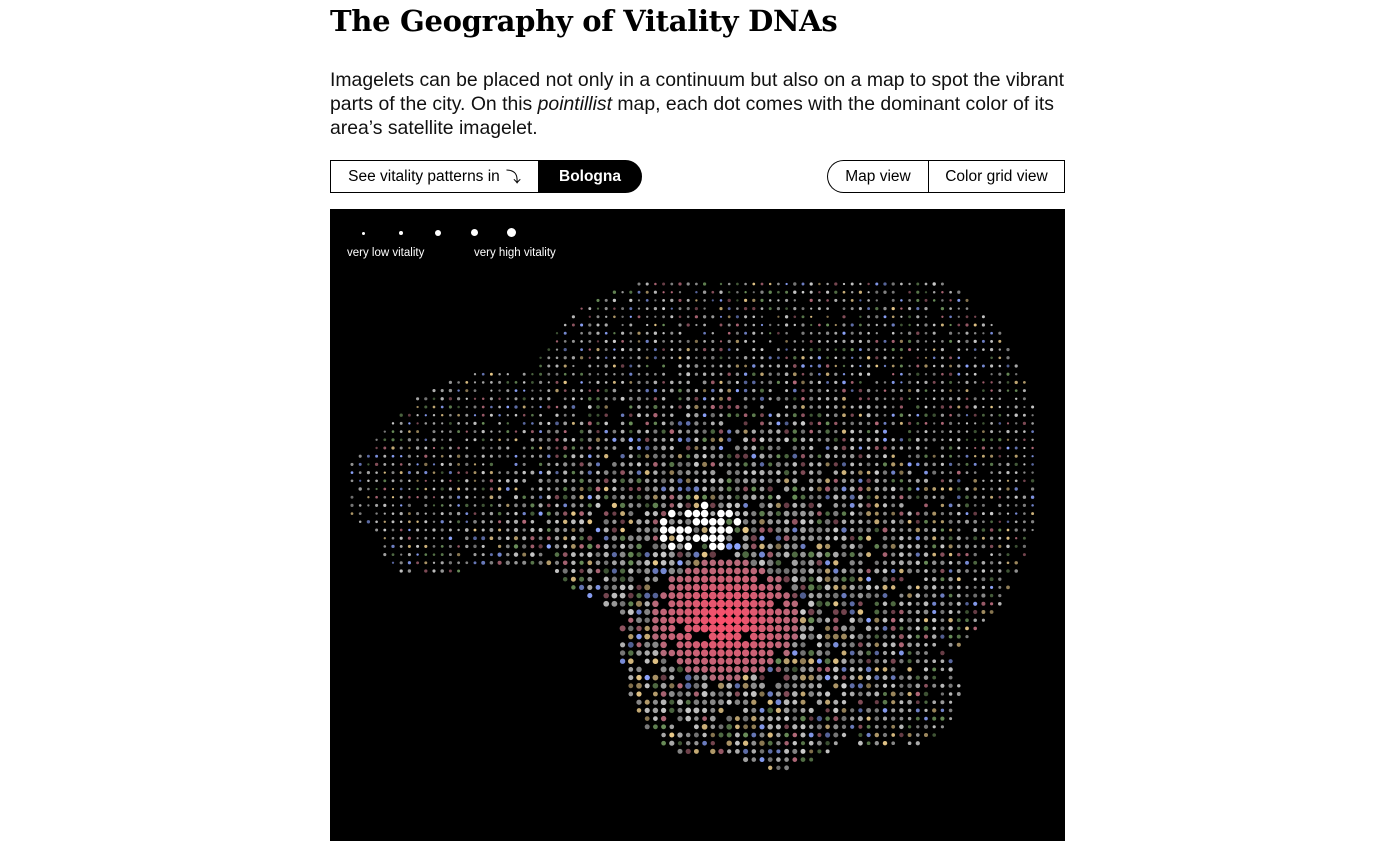 This screenshot has width=1400, height=841. What do you see at coordinates (996, 176) in the screenshot?
I see `color-grid-view-button: Color grid view` at bounding box center [996, 176].